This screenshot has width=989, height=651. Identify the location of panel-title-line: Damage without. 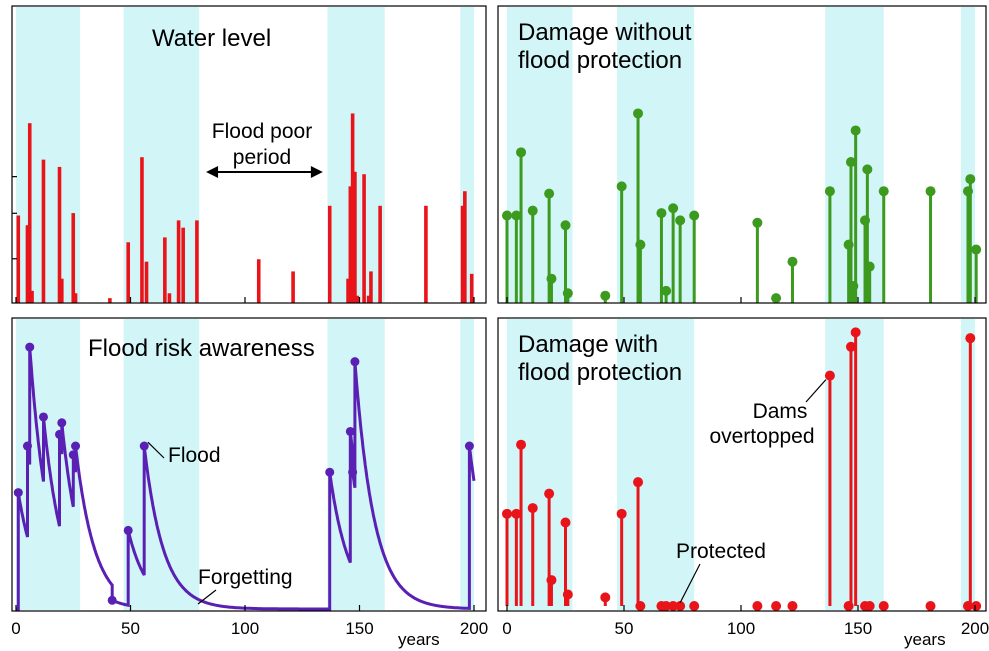
(605, 32).